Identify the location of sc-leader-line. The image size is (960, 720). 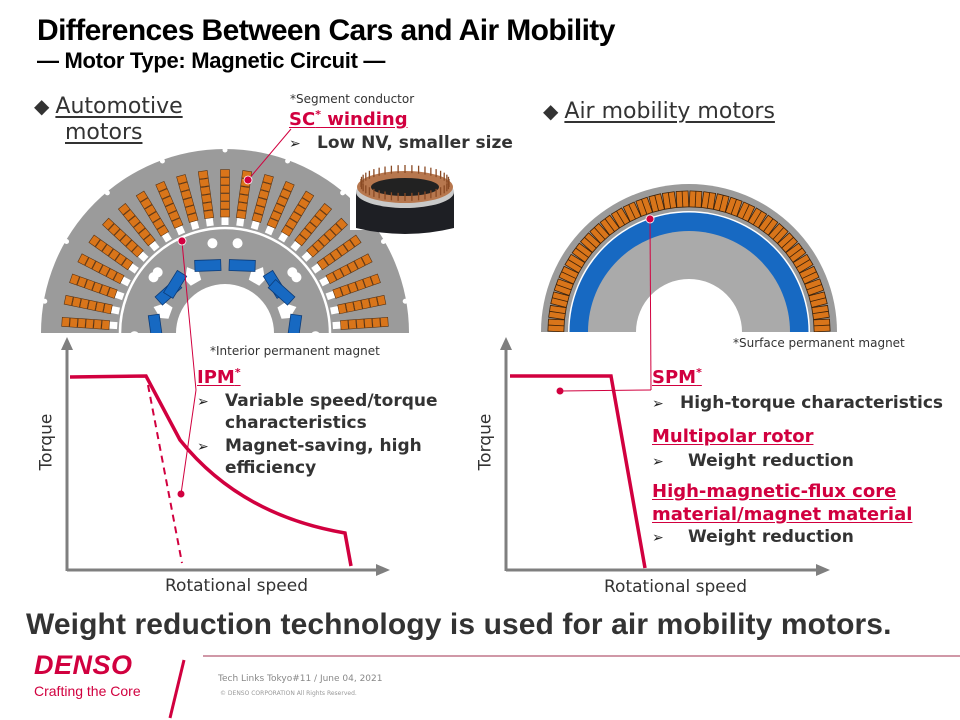
(267, 156).